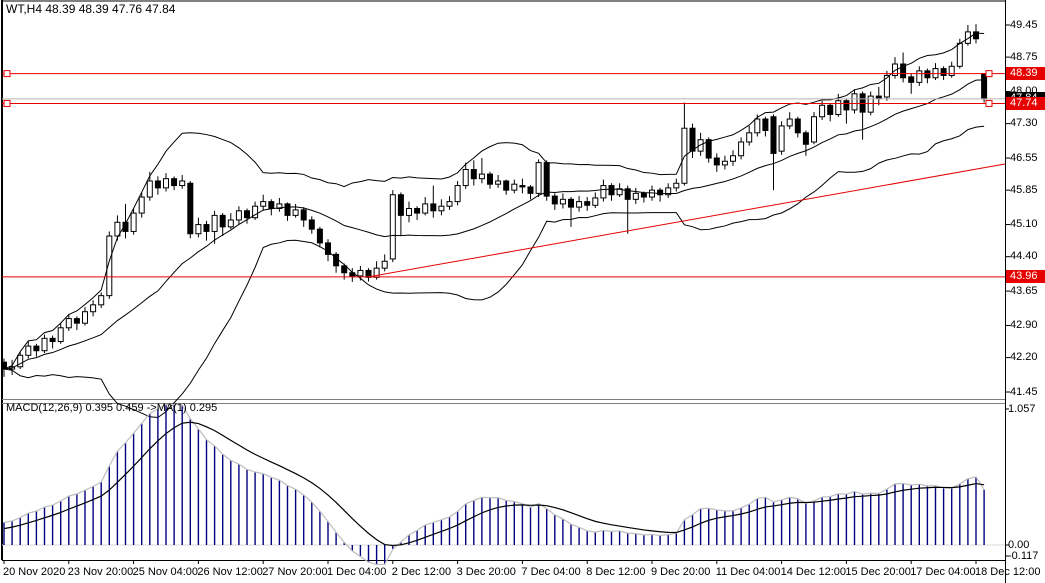 The image size is (1045, 583). I want to click on time-tick-label: 1 Dec 04:00, so click(357, 572).